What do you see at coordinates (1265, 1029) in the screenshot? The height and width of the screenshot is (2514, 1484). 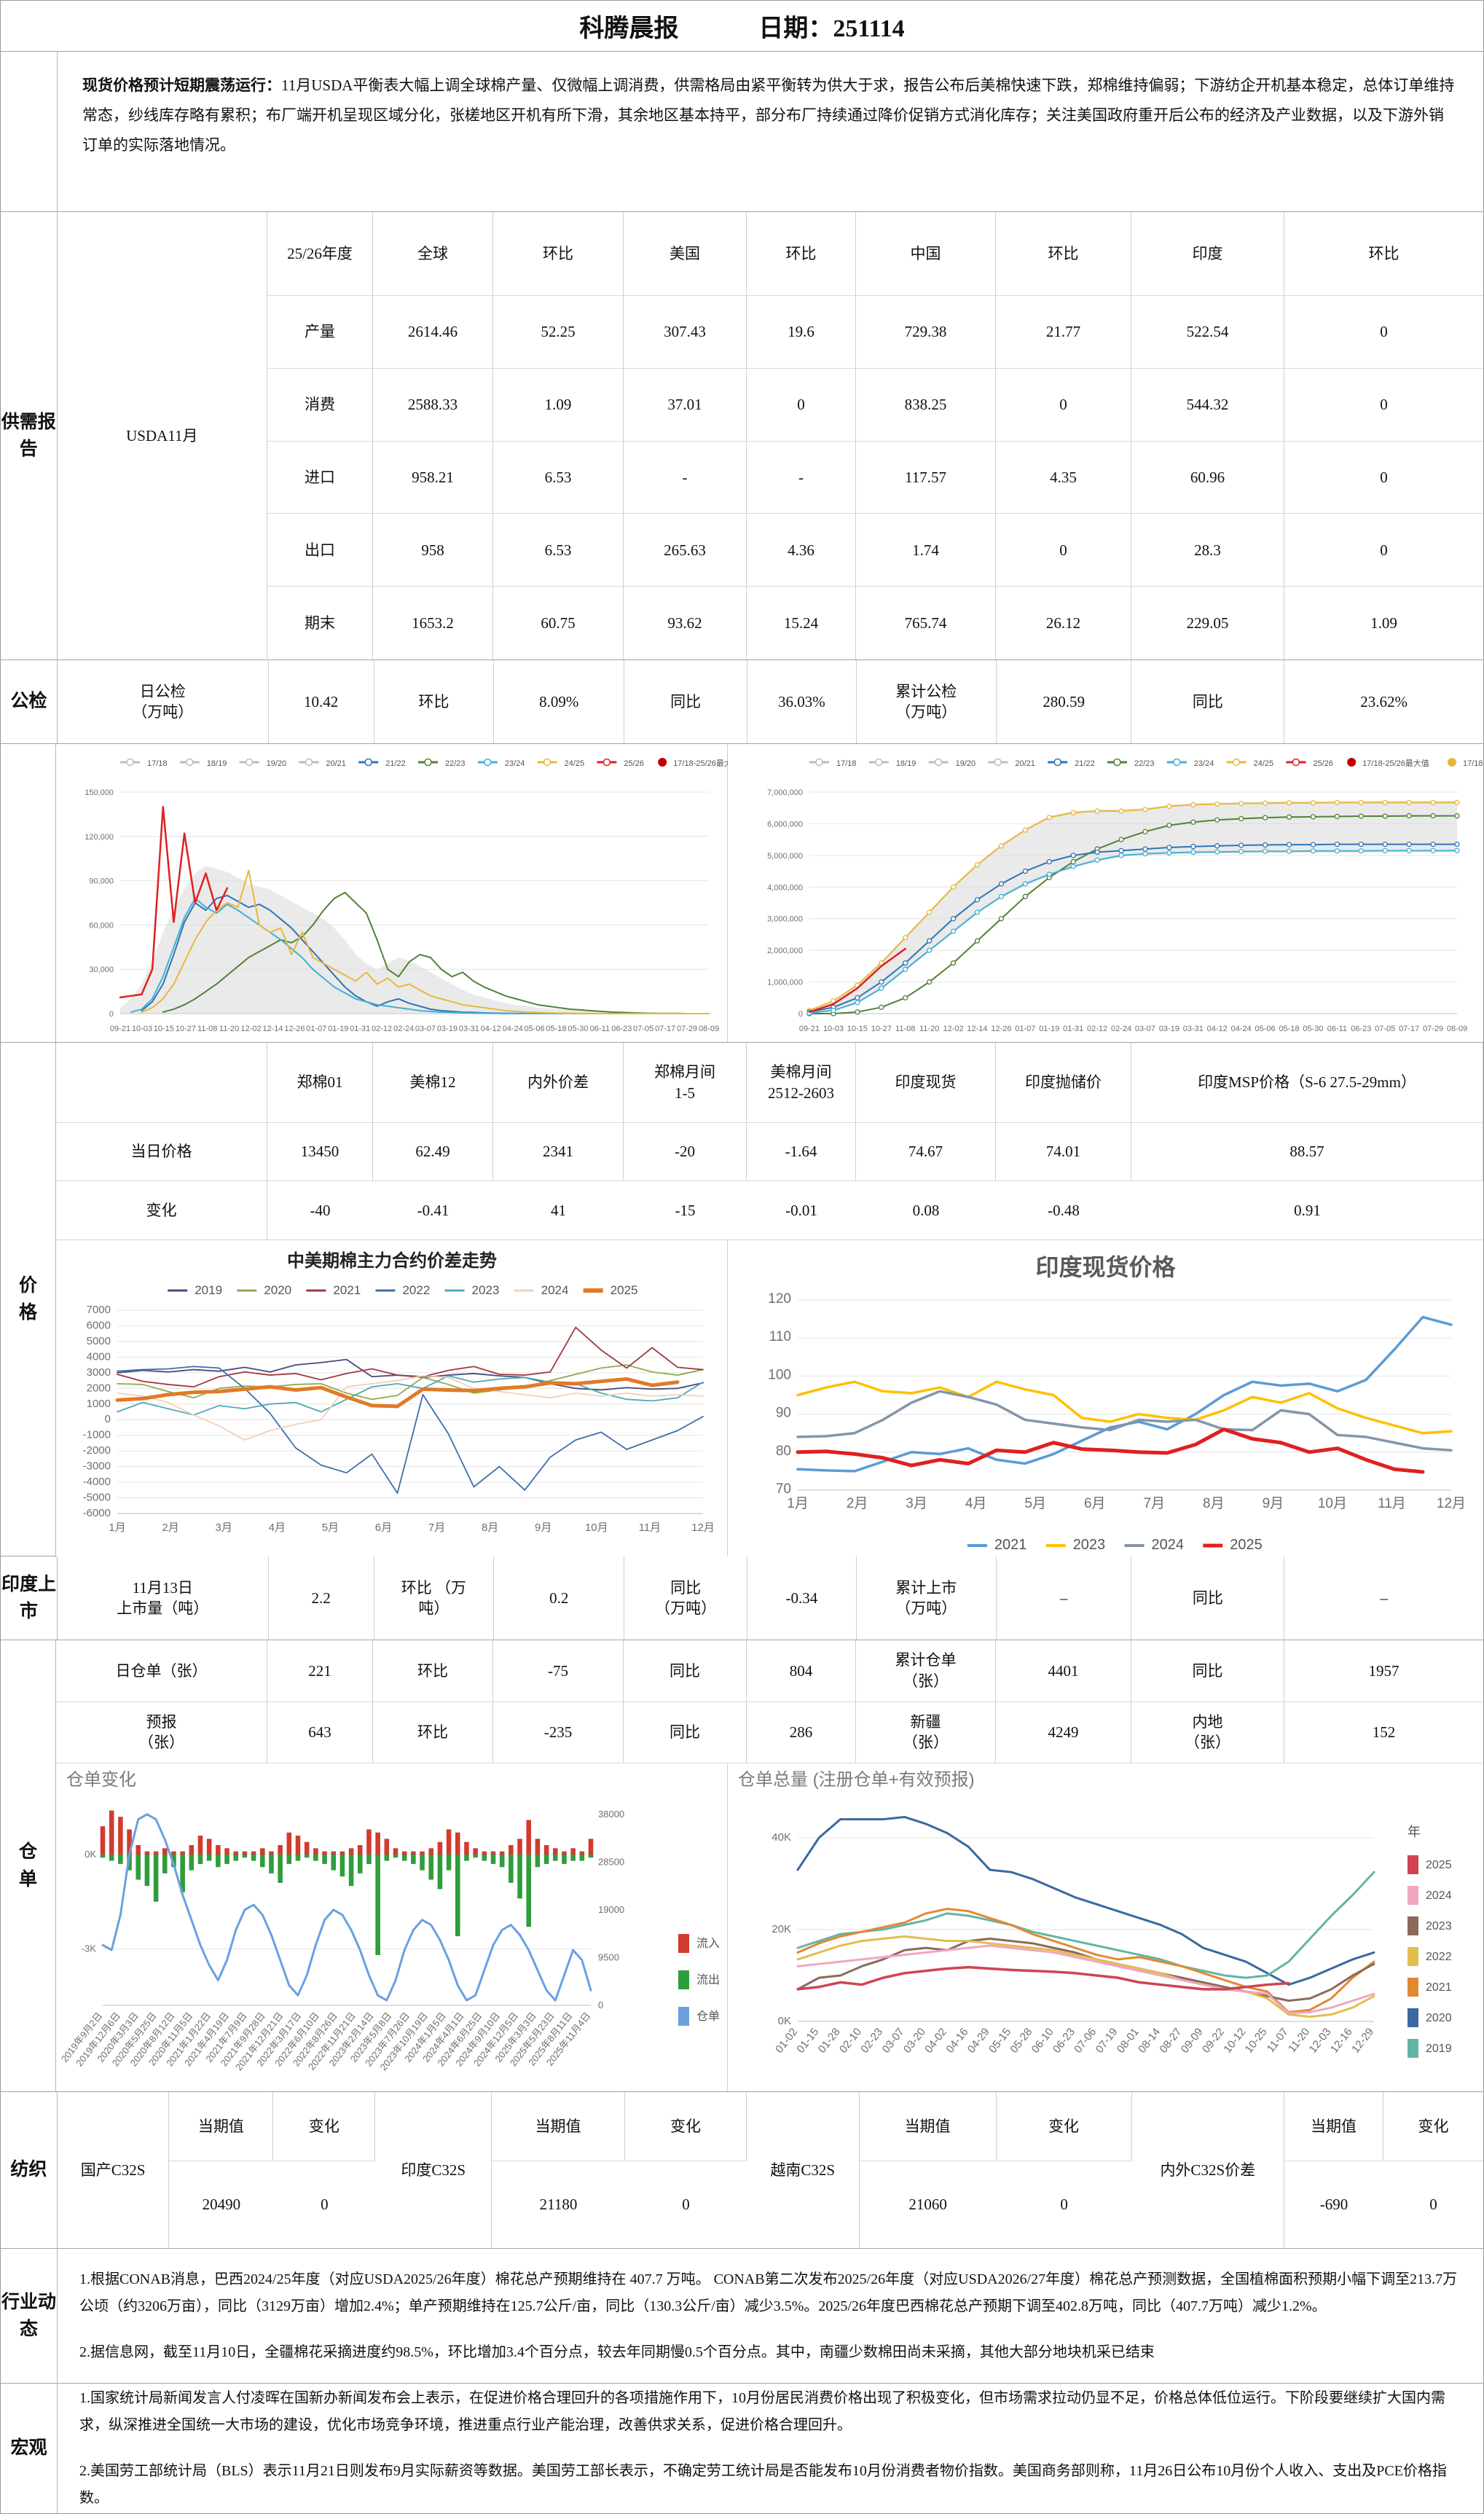 I see `svg-text: 05-06` at bounding box center [1265, 1029].